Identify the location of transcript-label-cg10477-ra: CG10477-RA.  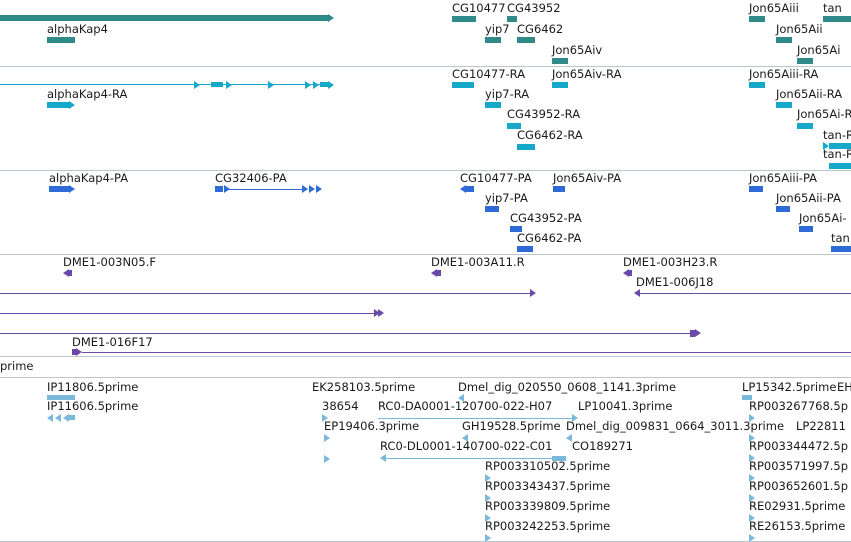
(489, 74).